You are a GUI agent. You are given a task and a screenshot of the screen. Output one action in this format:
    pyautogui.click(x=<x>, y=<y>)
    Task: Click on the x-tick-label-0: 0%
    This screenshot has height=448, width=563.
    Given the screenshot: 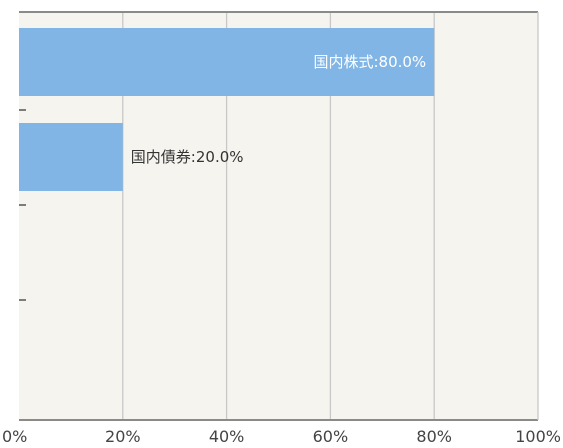 What is the action you would take?
    pyautogui.click(x=14, y=436)
    